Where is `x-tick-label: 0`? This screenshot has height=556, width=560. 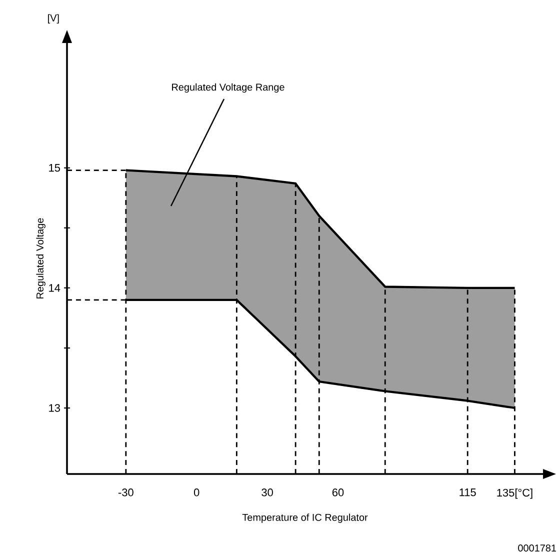 x-tick-label: 0 is located at coordinates (197, 492).